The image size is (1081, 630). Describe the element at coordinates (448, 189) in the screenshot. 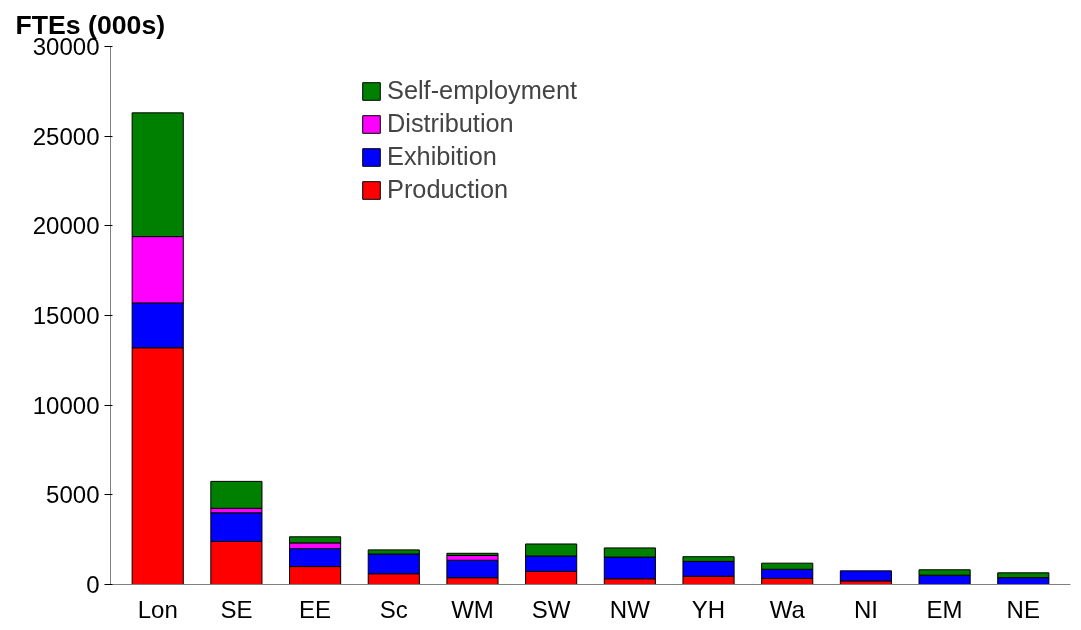

I see `legend-label: Production` at that location.